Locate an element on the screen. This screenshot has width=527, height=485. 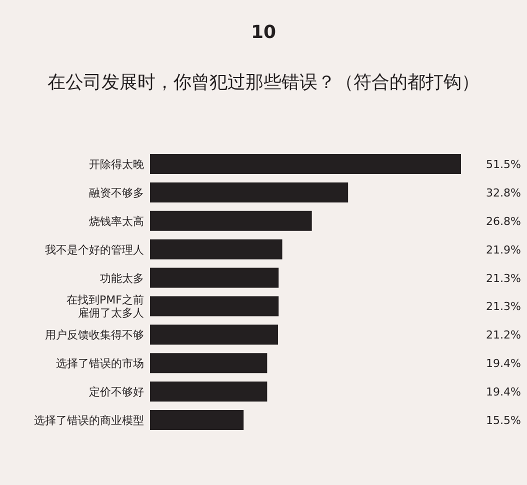
y-tick-label: 功能太多 is located at coordinates (122, 278).